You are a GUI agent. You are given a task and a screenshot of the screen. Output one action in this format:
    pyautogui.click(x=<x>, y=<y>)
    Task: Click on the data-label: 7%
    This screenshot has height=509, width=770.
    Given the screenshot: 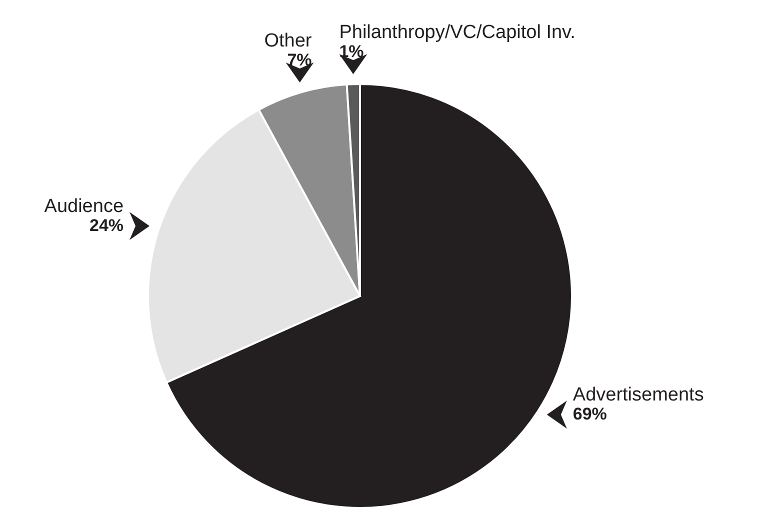 What is the action you would take?
    pyautogui.click(x=299, y=60)
    